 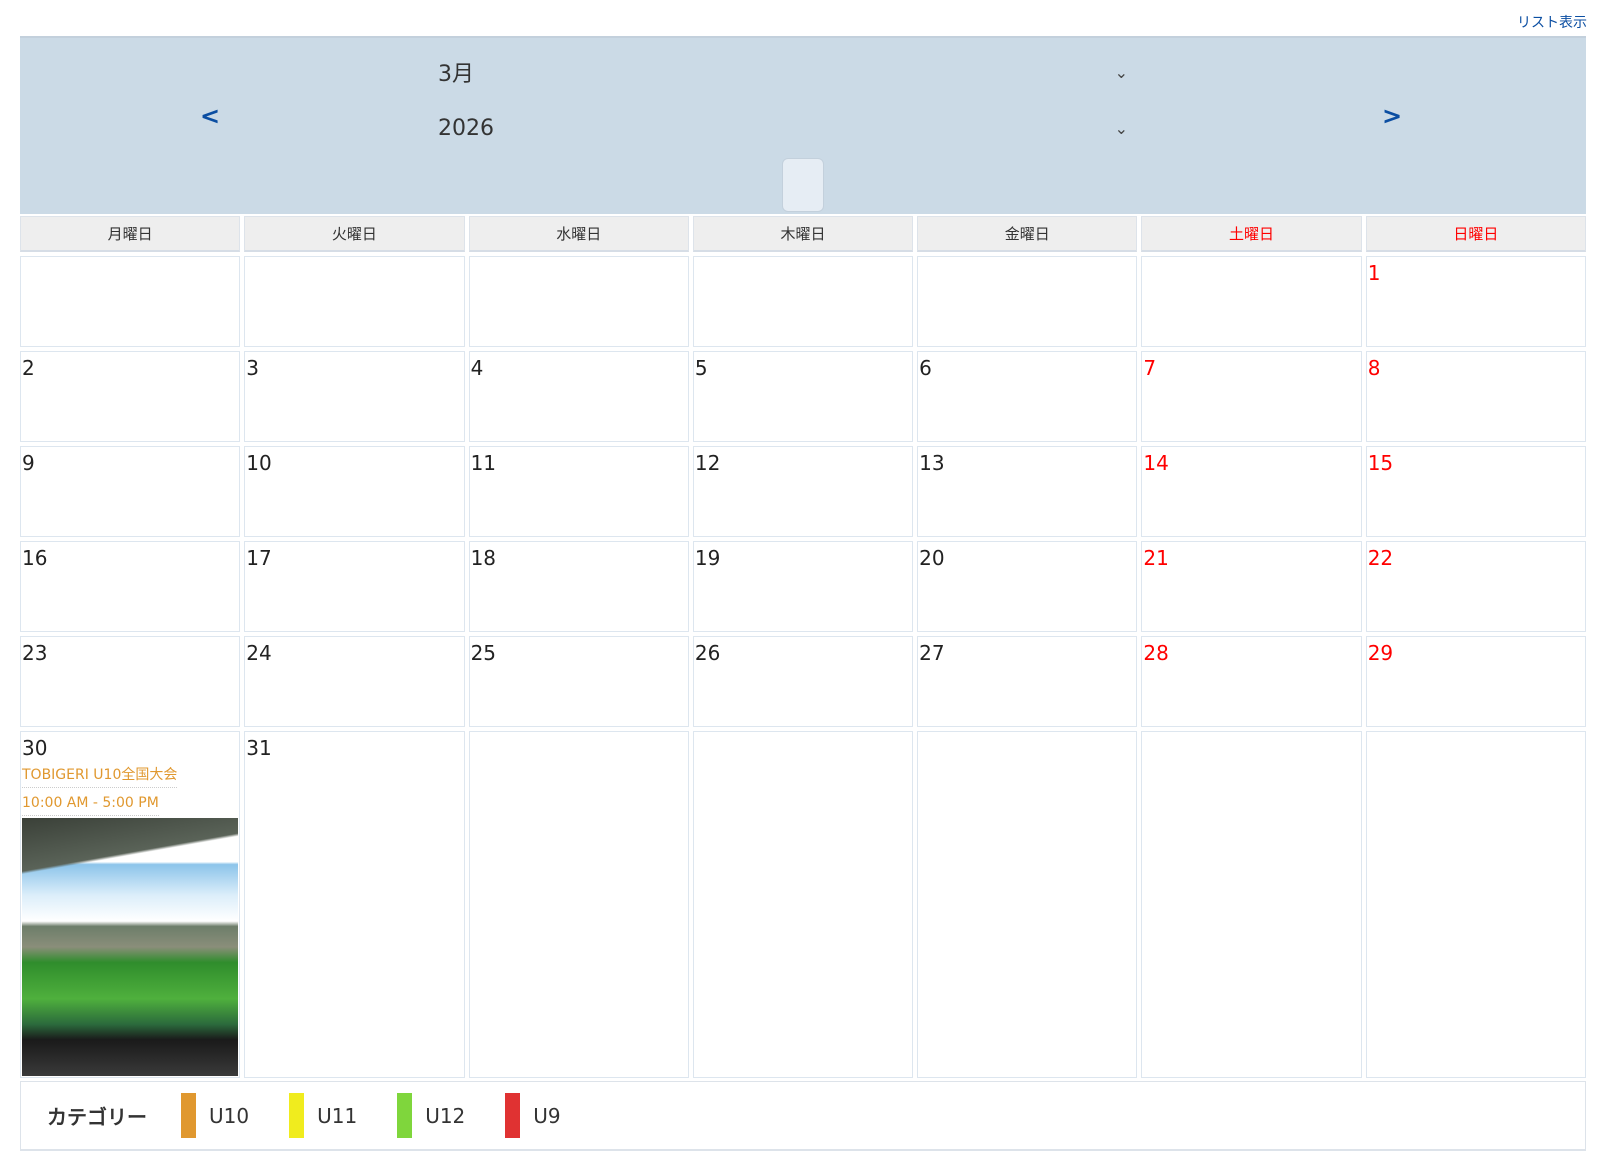 I want to click on day-number: 20, so click(x=932, y=558).